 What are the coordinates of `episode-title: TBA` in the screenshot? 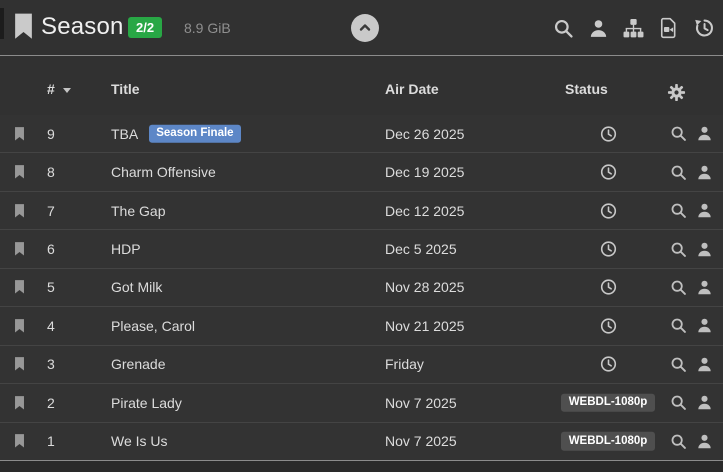 It's located at (125, 133).